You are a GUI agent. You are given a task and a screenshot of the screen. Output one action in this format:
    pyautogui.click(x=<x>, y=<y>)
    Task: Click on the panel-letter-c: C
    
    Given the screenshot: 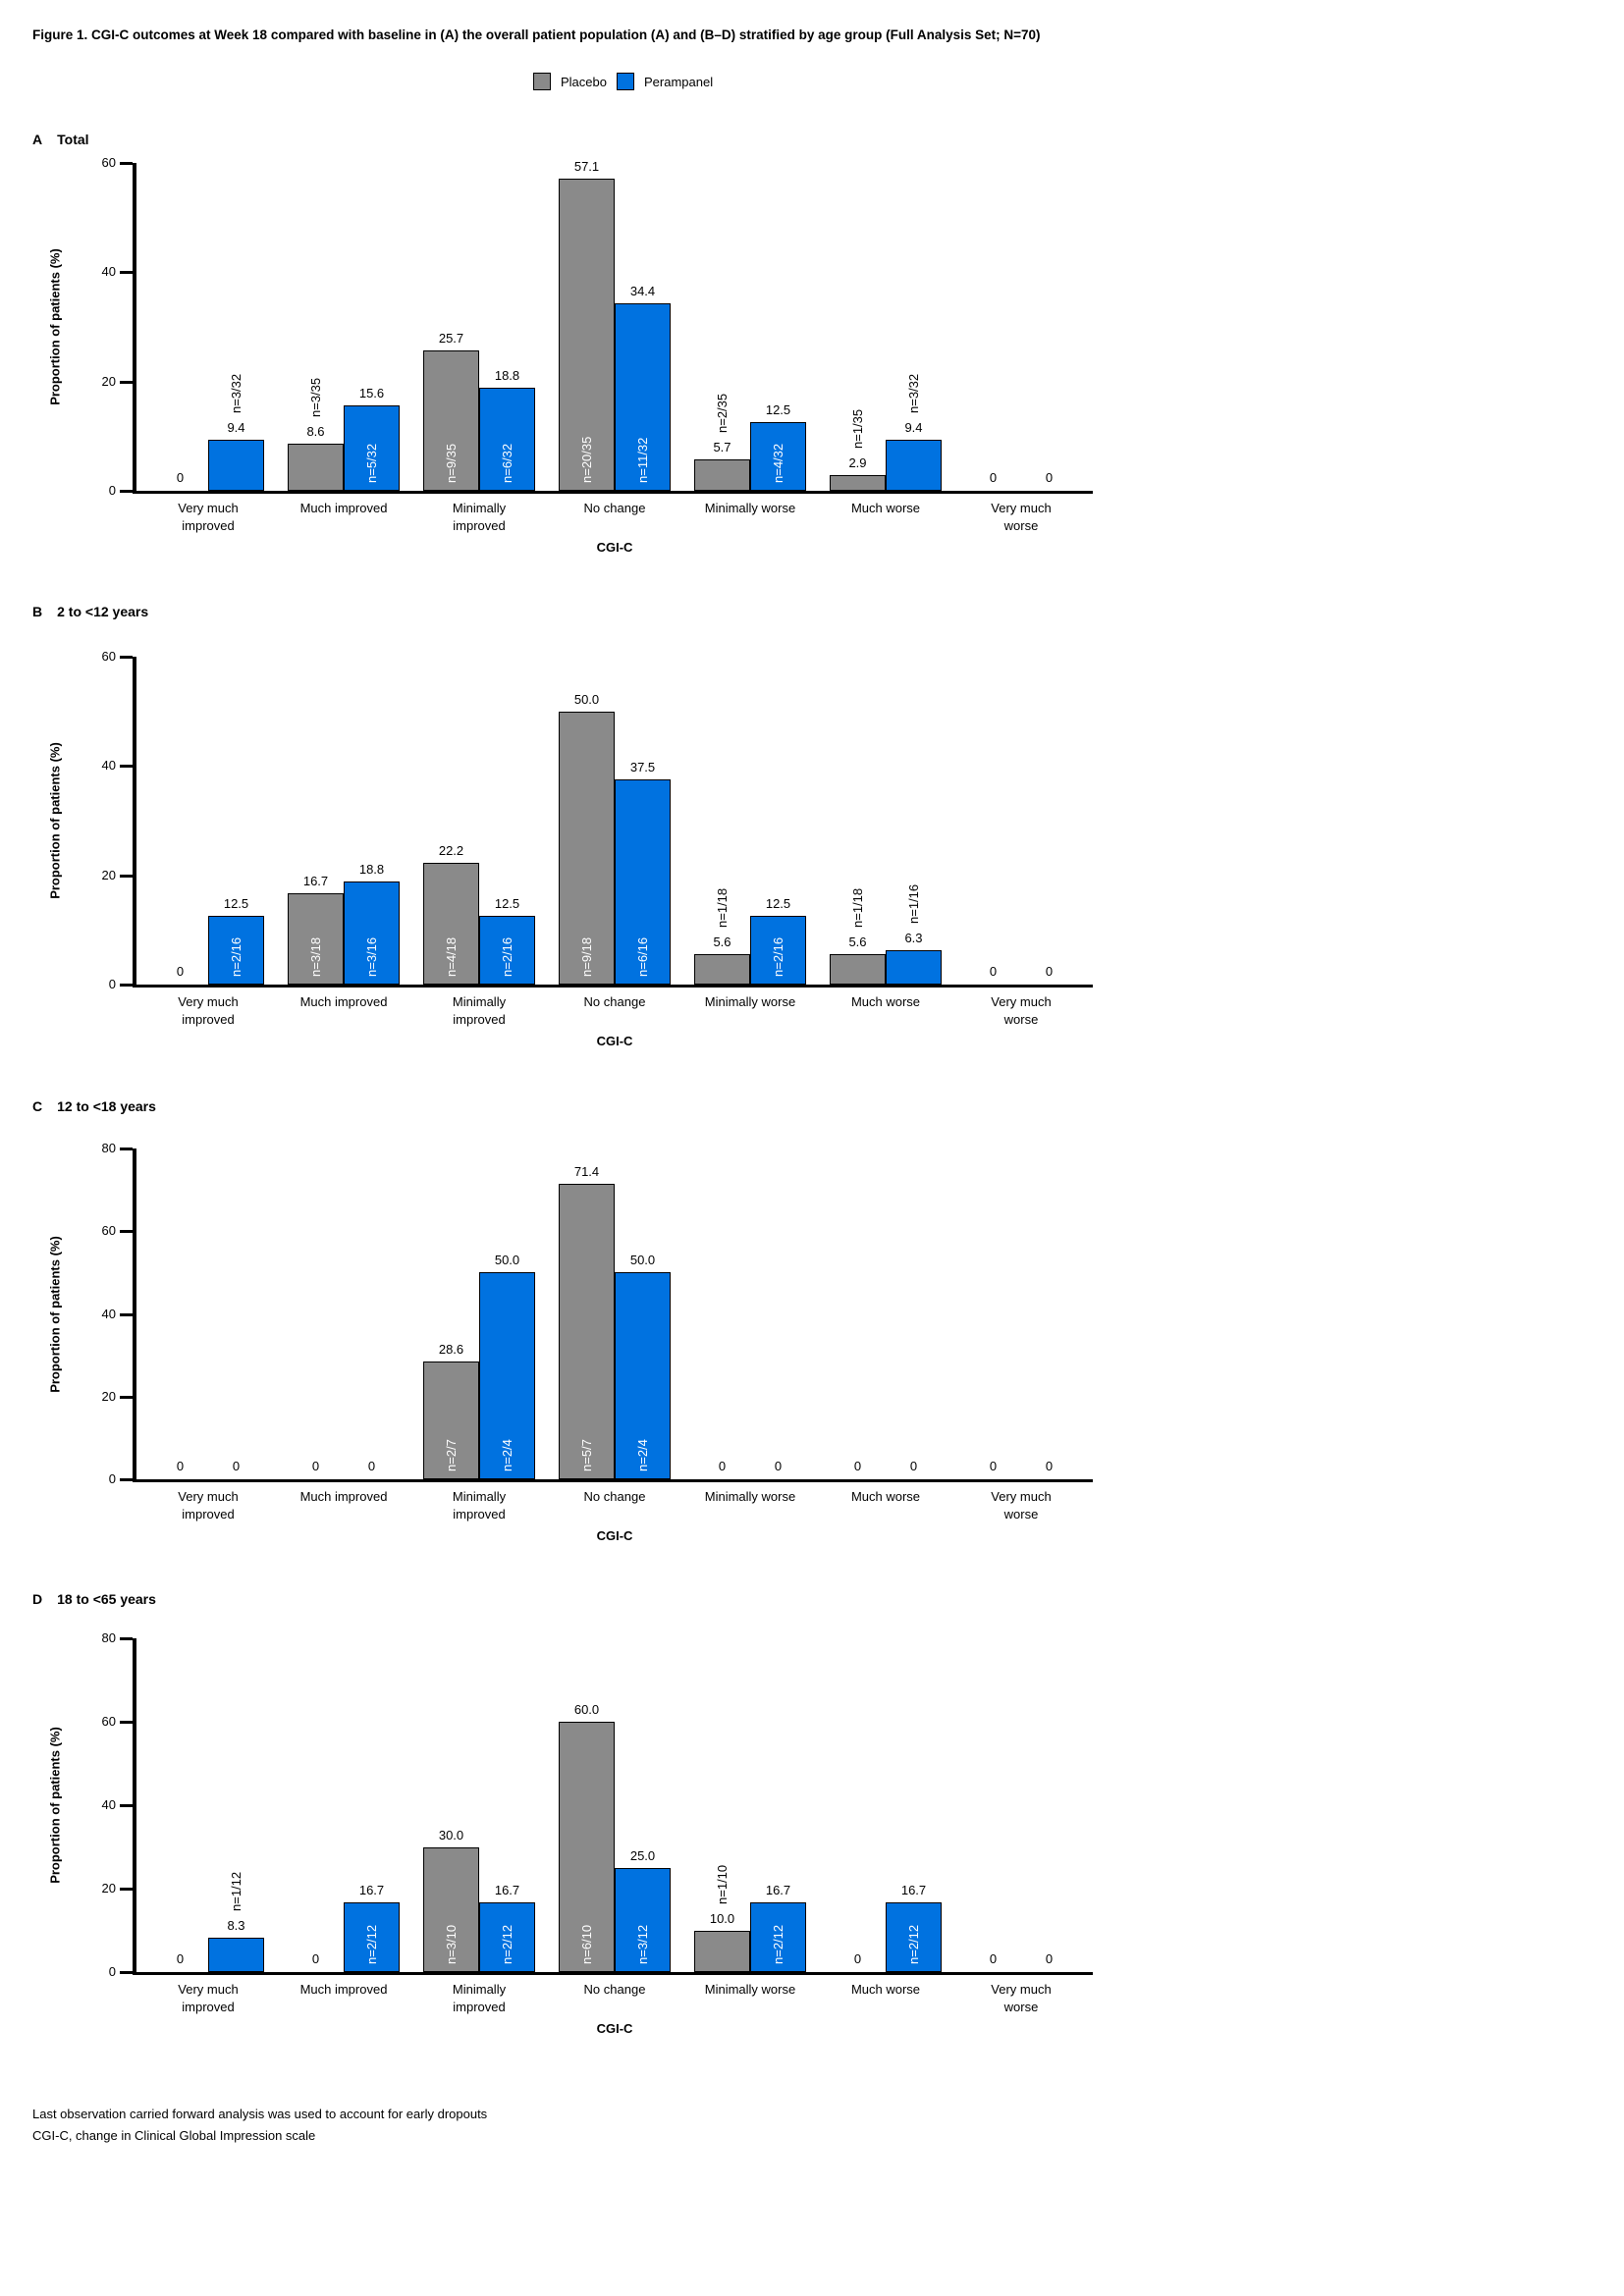 What is the action you would take?
    pyautogui.click(x=37, y=1106)
    